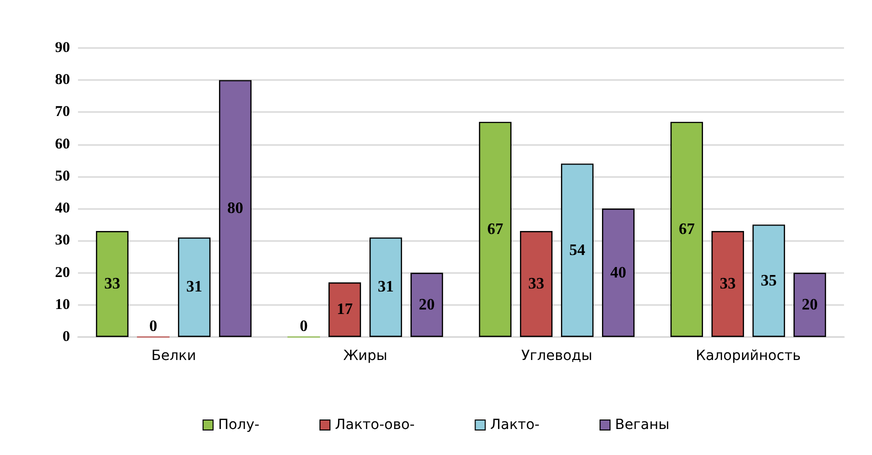 This screenshot has height=455, width=872. I want to click on legend-label: Лакто-ово-, so click(374, 425).